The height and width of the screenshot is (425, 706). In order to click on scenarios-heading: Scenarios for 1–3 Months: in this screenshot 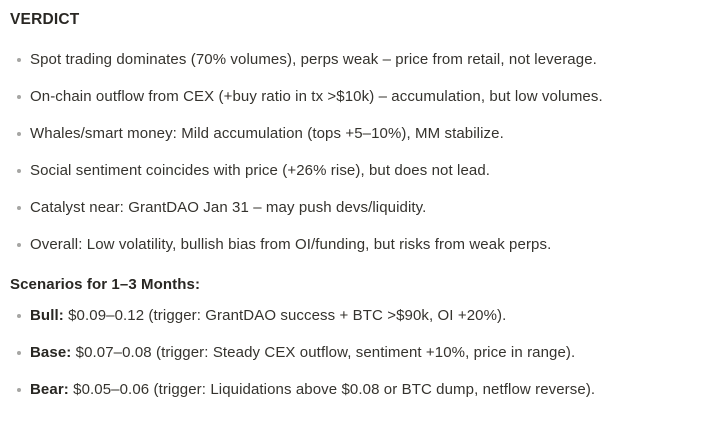, I will do `click(105, 284)`.